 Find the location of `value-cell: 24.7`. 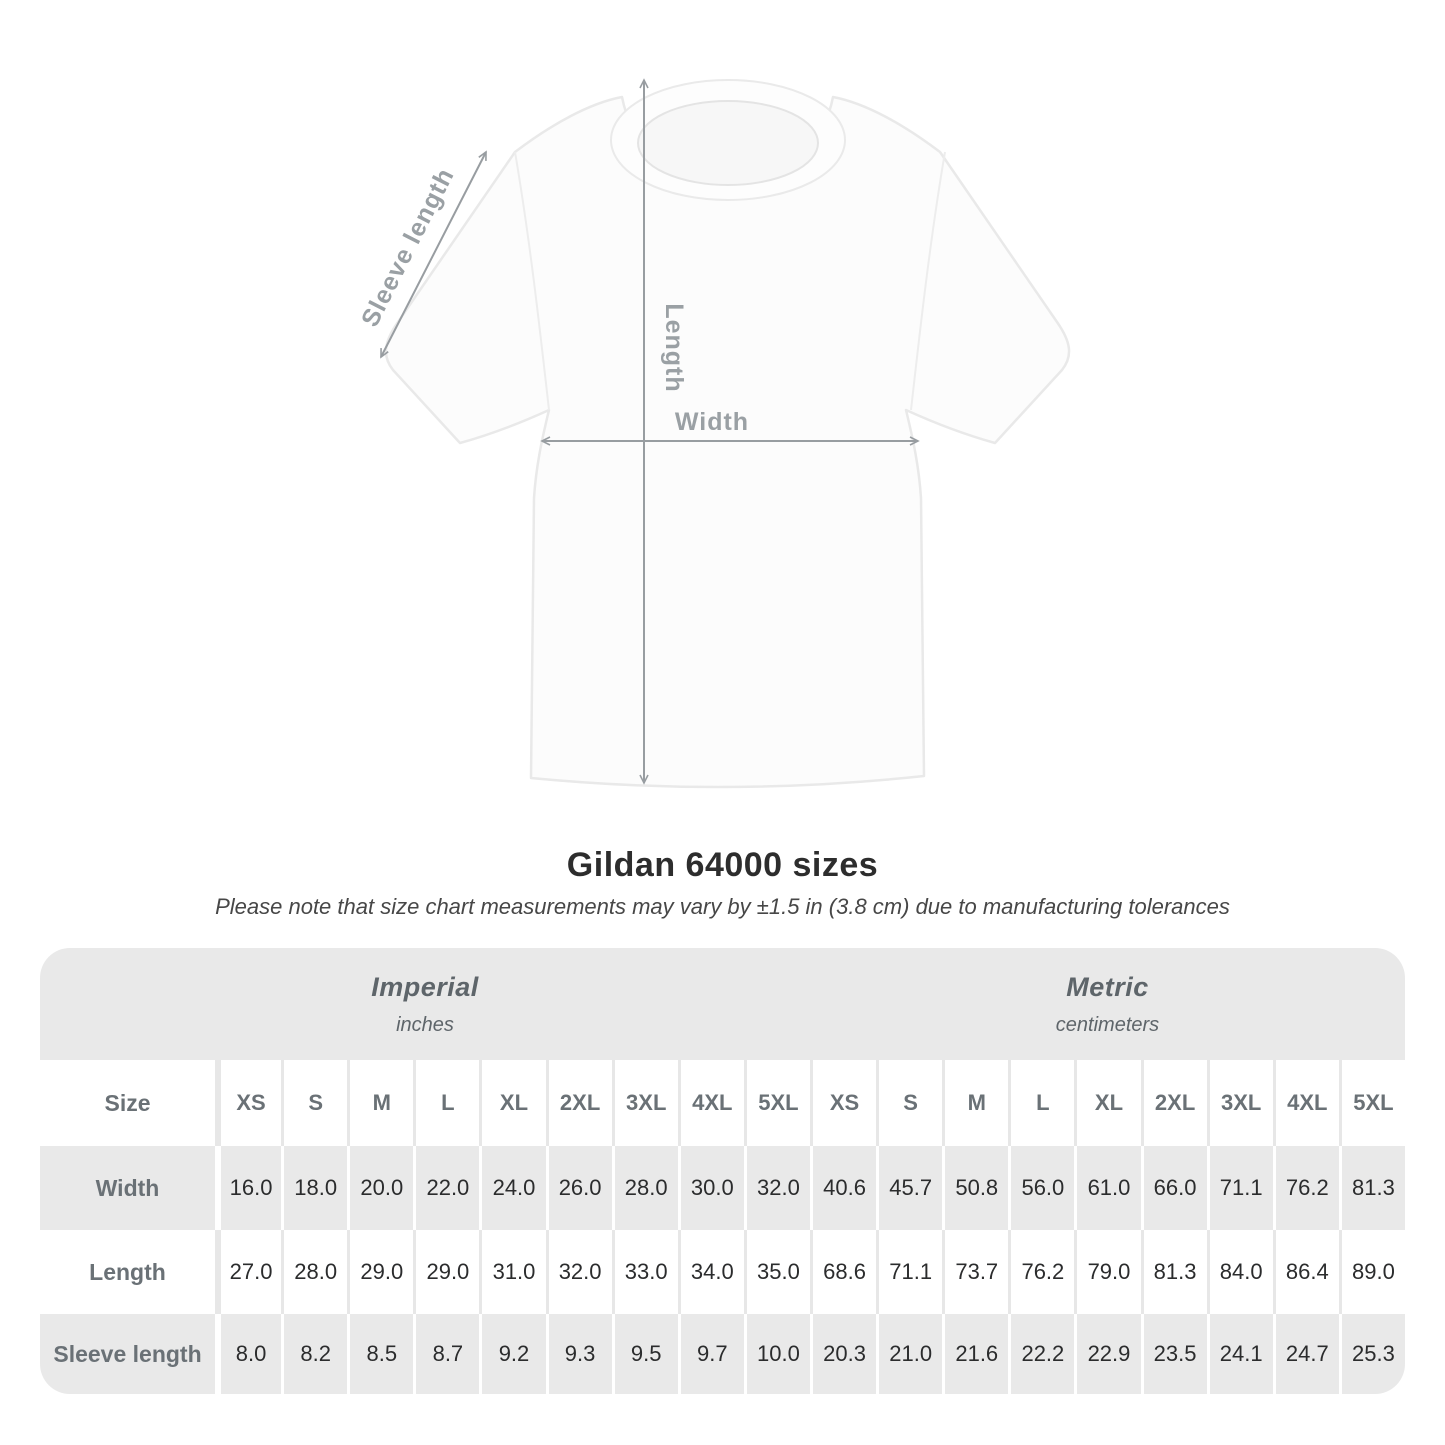

value-cell: 24.7 is located at coordinates (1305, 1354).